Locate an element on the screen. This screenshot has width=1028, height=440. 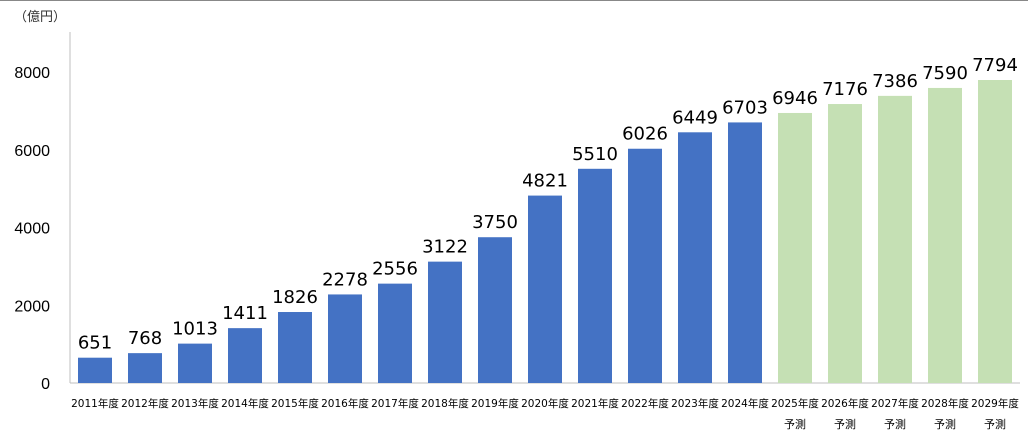
data-label-2: 1013 is located at coordinates (195, 329).